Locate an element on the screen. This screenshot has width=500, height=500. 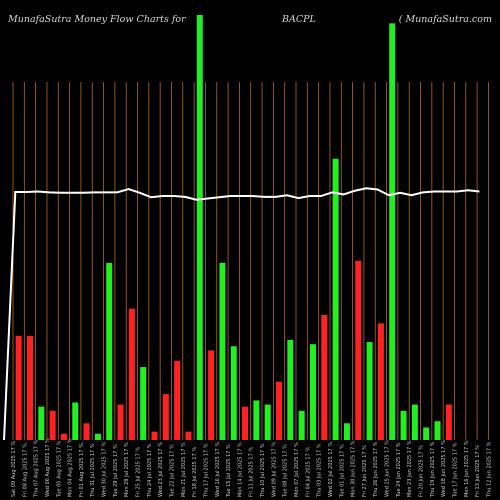
x-tick-label: Wed 02 Jul 2025 17 % is located at coordinates (331, 469).